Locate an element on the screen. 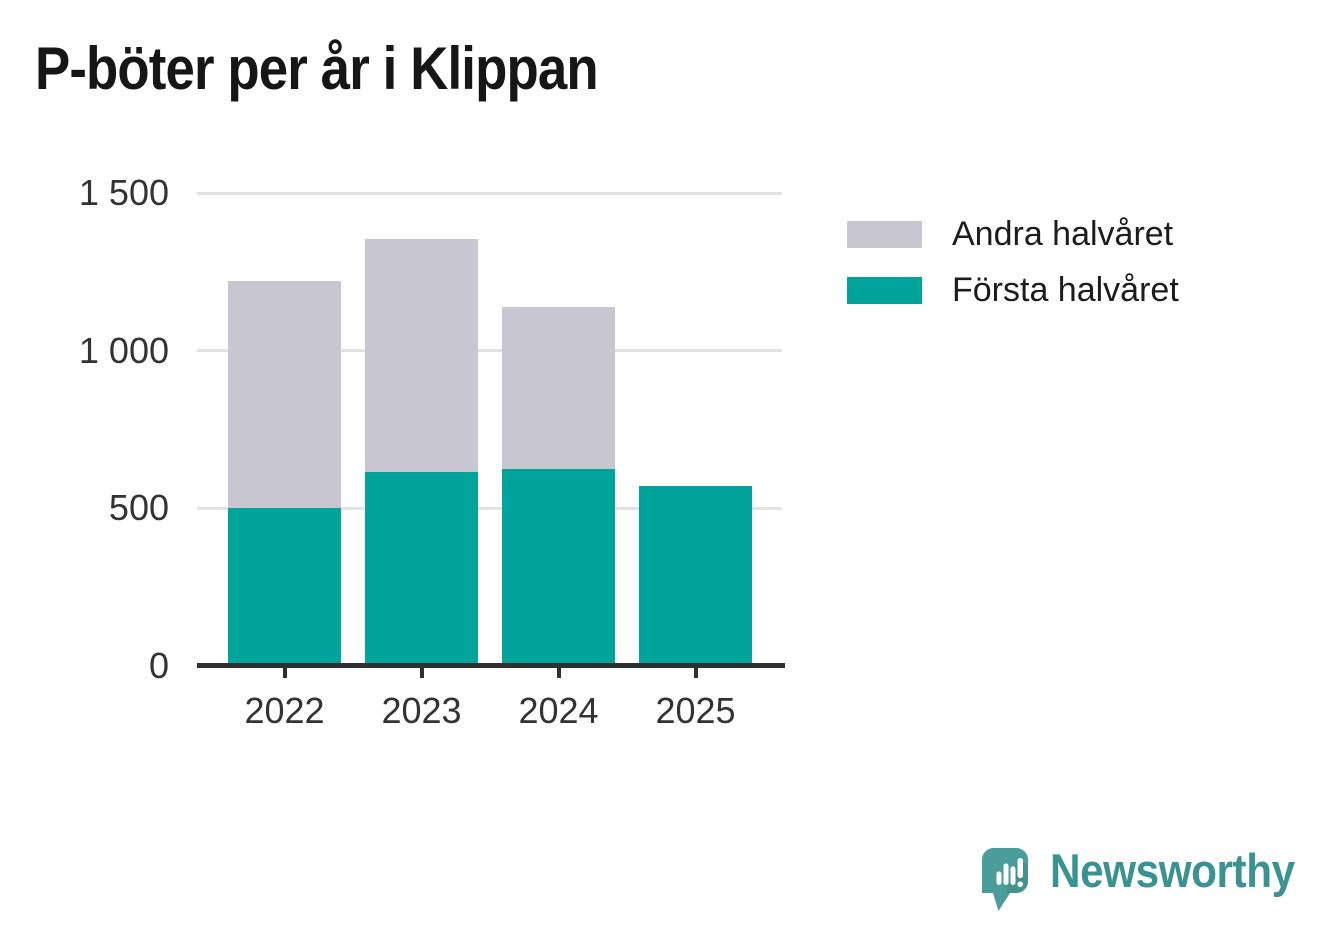 This screenshot has width=1322, height=939. x-axis-tick-label: 2024 is located at coordinates (558, 710).